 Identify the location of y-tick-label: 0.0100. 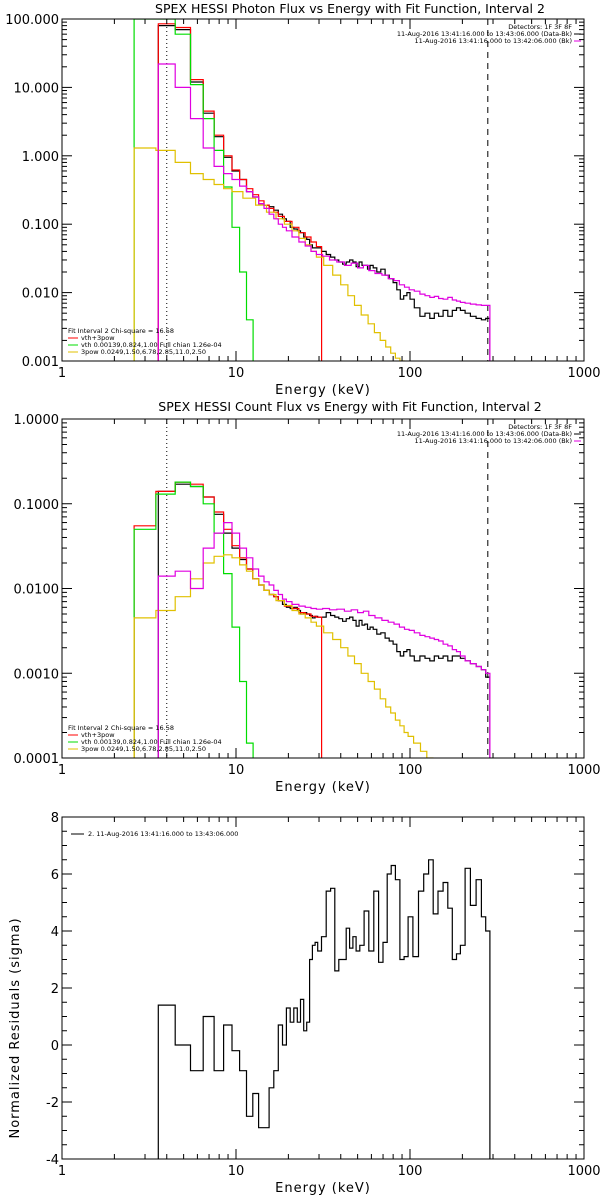
(37, 590).